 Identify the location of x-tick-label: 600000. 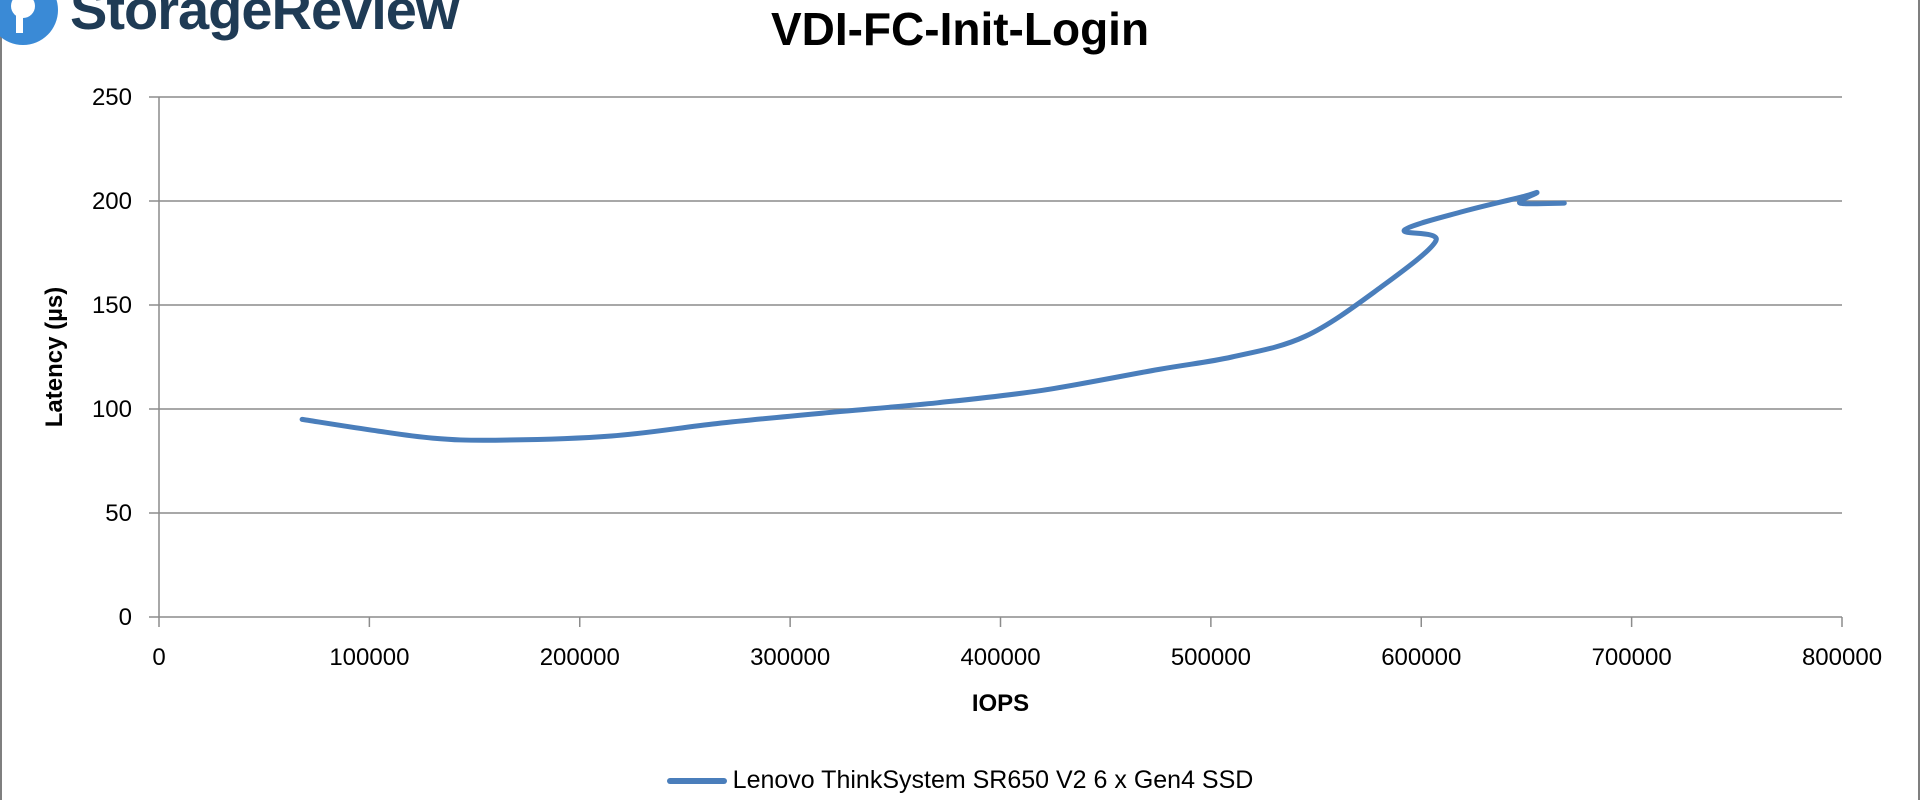
(1421, 657).